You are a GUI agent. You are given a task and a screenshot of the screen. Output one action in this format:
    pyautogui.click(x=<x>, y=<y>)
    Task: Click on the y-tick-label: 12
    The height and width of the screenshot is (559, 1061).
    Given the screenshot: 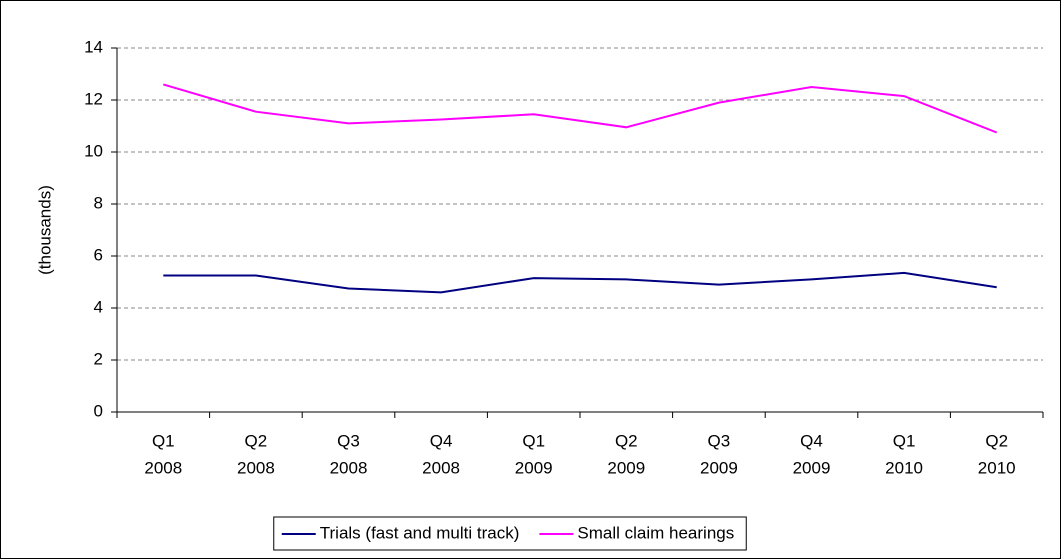 What is the action you would take?
    pyautogui.click(x=93, y=98)
    